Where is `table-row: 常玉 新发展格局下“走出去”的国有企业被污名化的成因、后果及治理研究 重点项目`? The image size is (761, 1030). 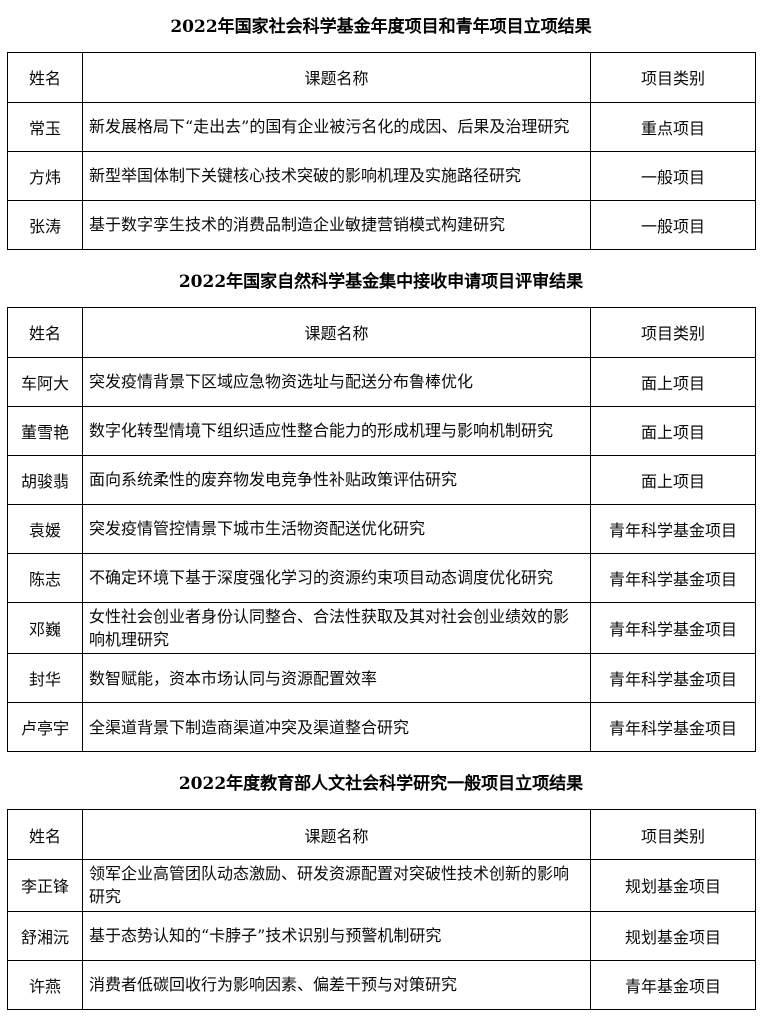 table-row: 常玉 新发展格局下“走出去”的国有企业被污名化的成因、后果及治理研究 重点项目 is located at coordinates (381, 126).